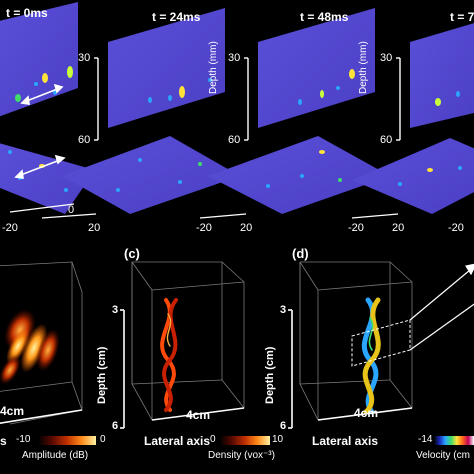 Image resolution: width=474 pixels, height=474 pixels. Describe the element at coordinates (41, 417) in the screenshot. I see `scale-bar-b` at that location.